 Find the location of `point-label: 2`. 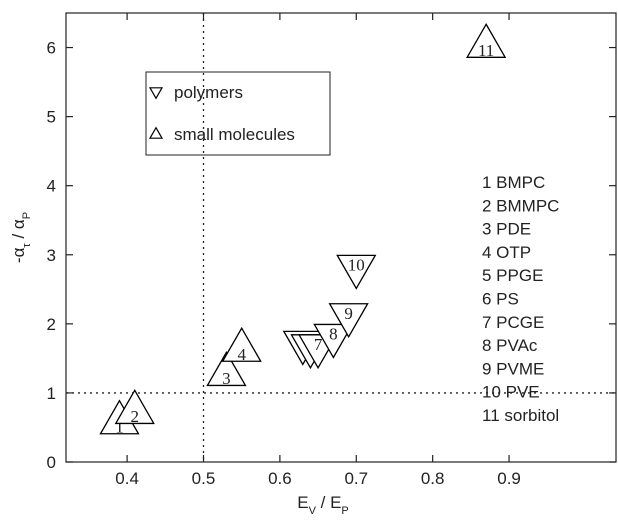

point-label: 2 is located at coordinates (135, 416).